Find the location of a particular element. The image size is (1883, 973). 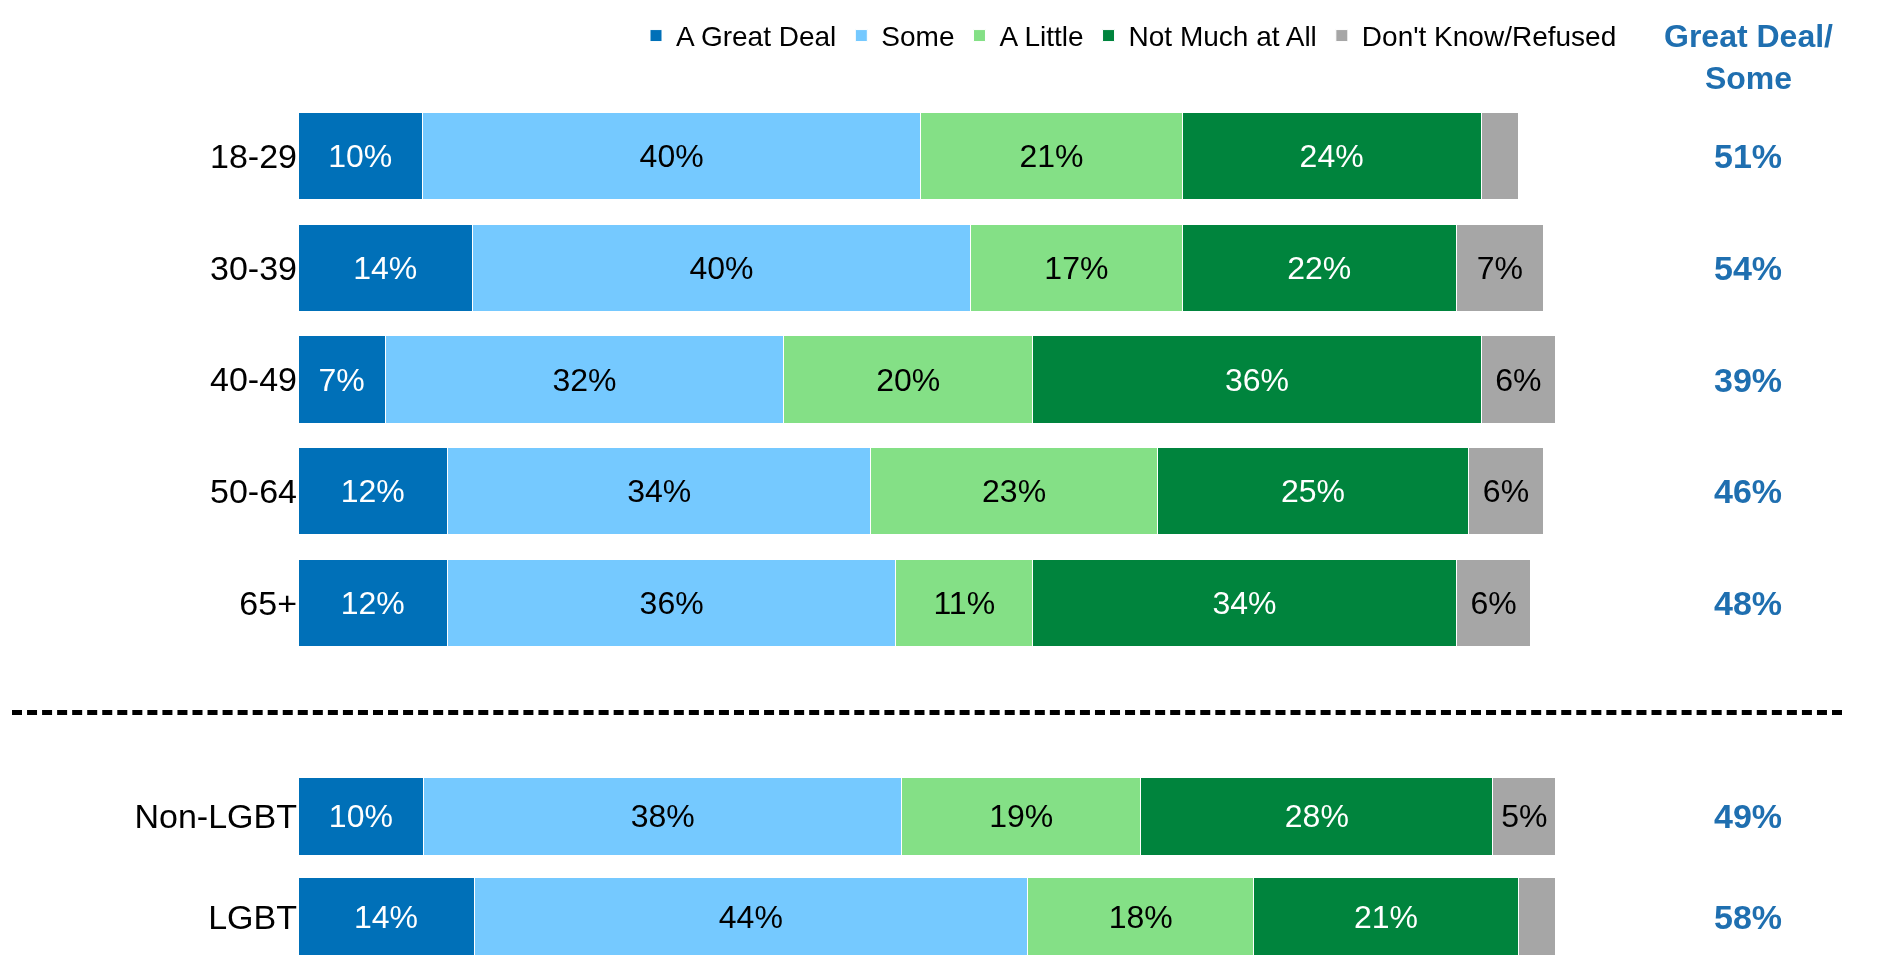

data-label: 22% is located at coordinates (1319, 267).